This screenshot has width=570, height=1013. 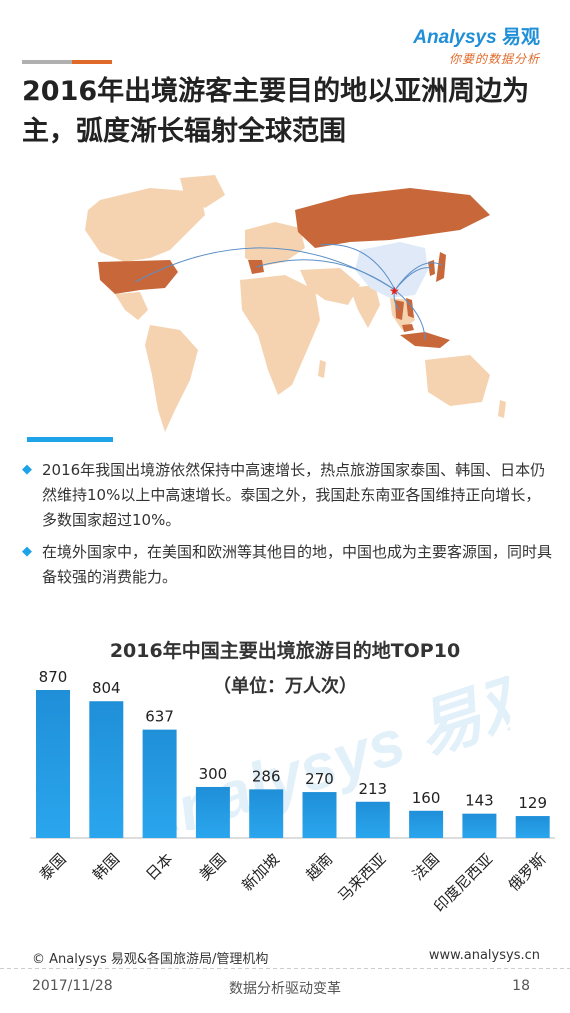 I want to click on map-thailand, so click(x=399, y=310).